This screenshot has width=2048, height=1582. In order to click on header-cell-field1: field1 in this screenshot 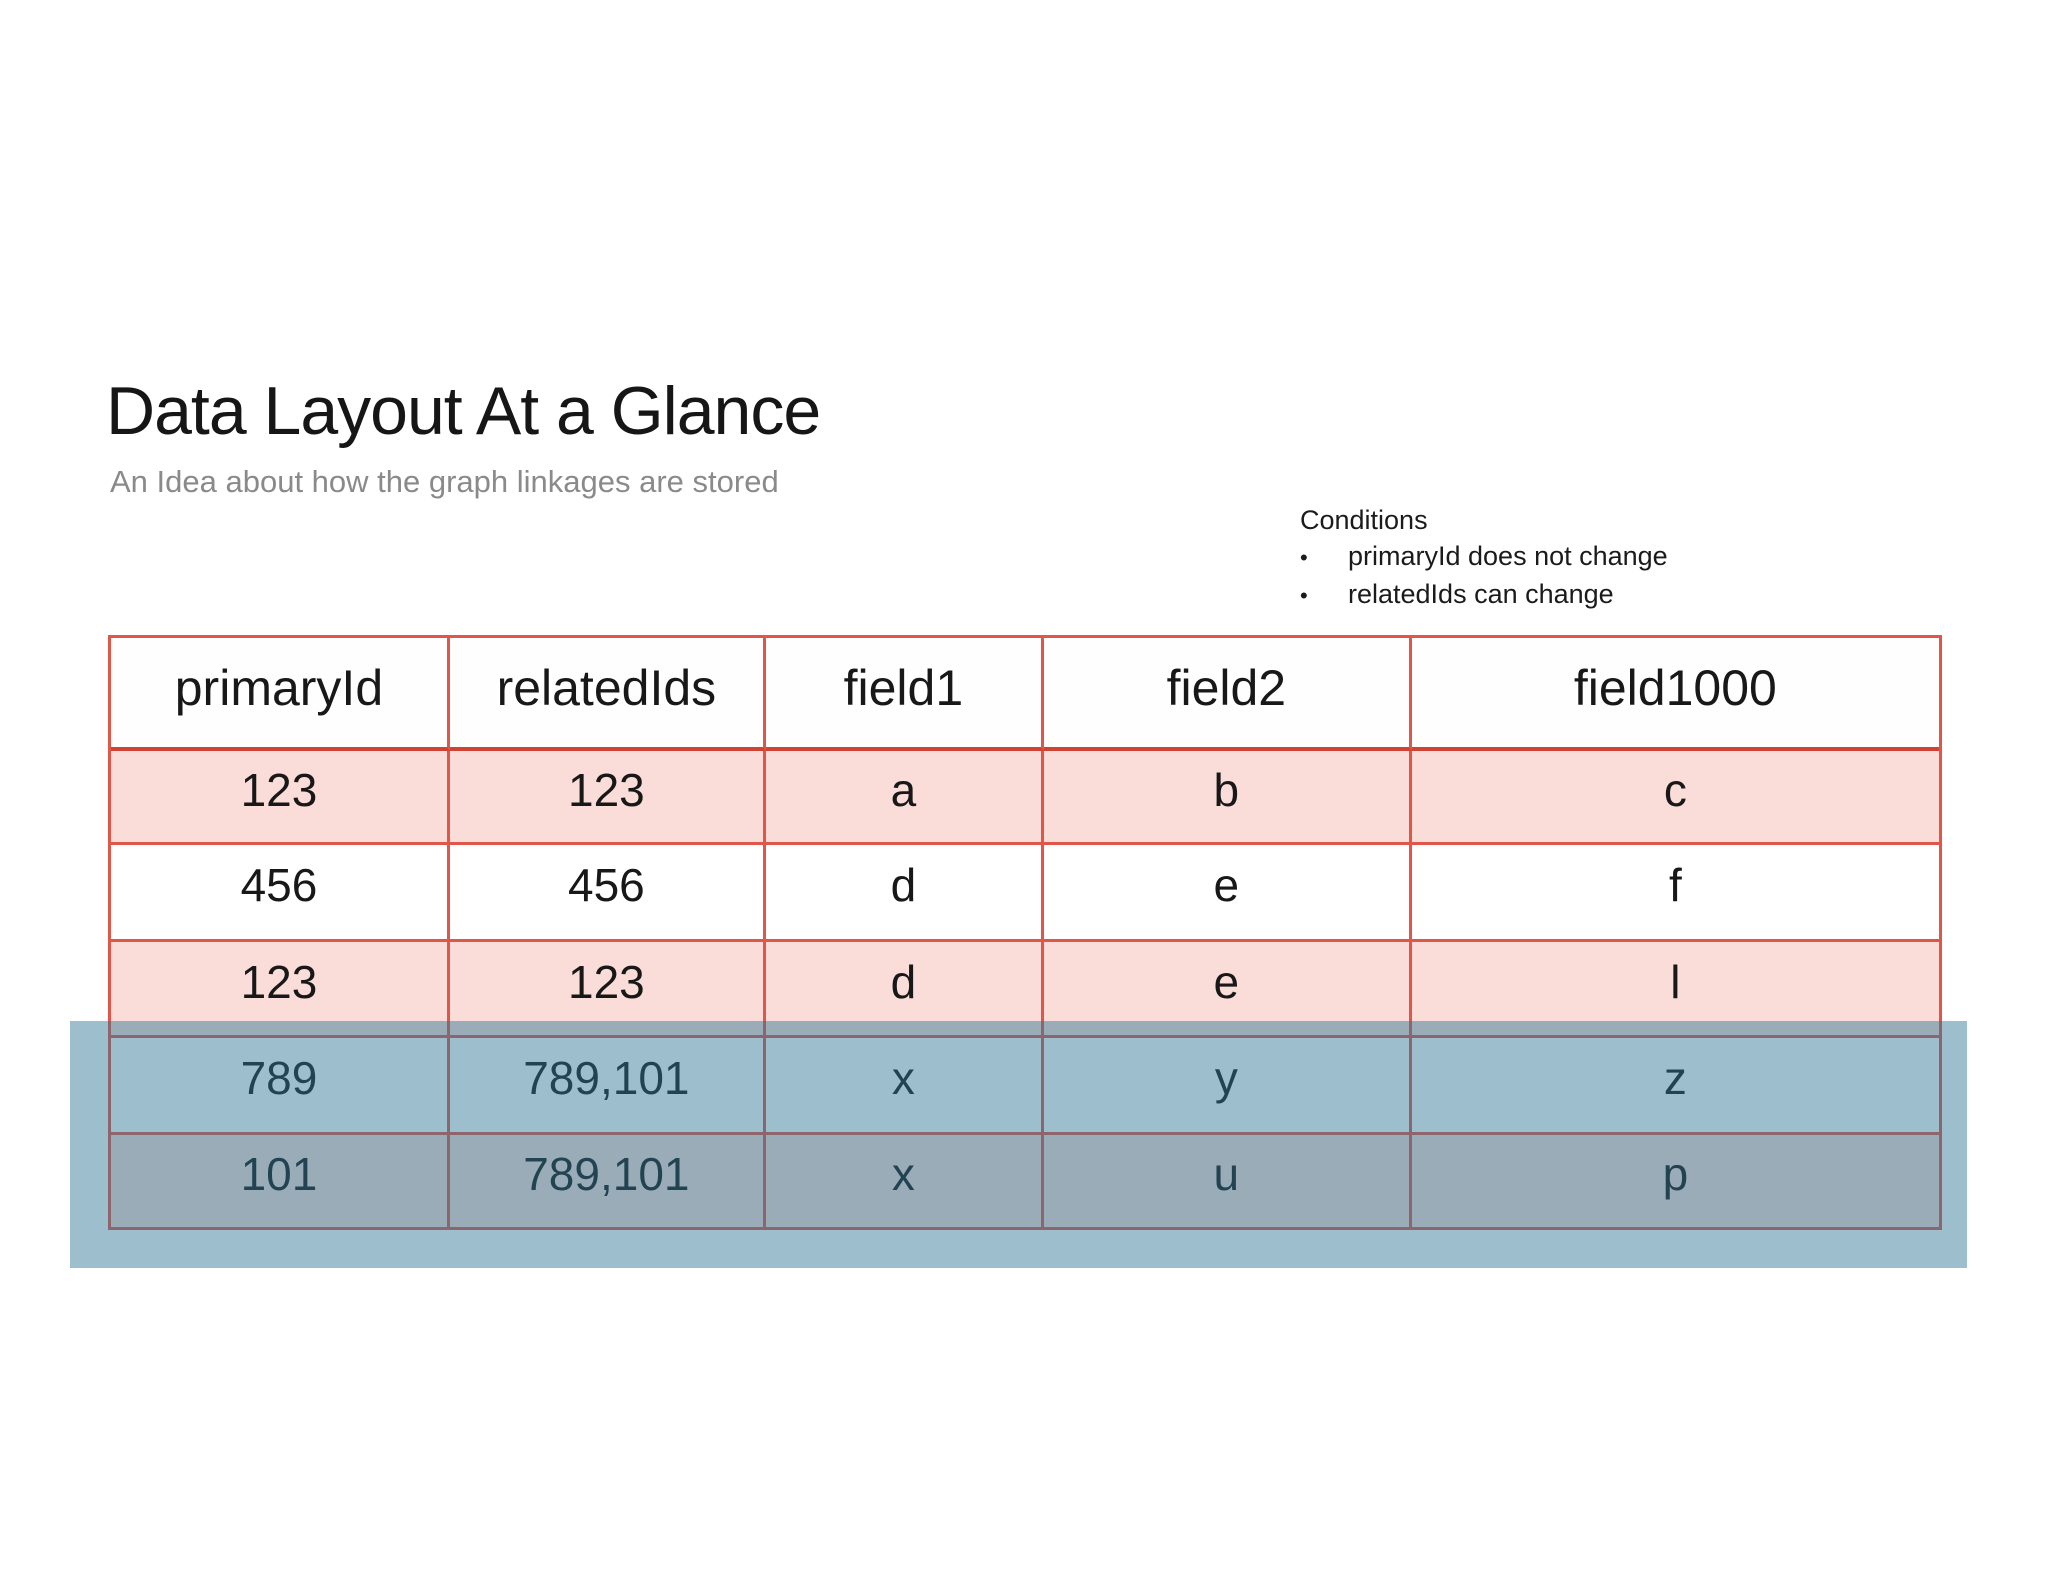, I will do `click(904, 694)`.